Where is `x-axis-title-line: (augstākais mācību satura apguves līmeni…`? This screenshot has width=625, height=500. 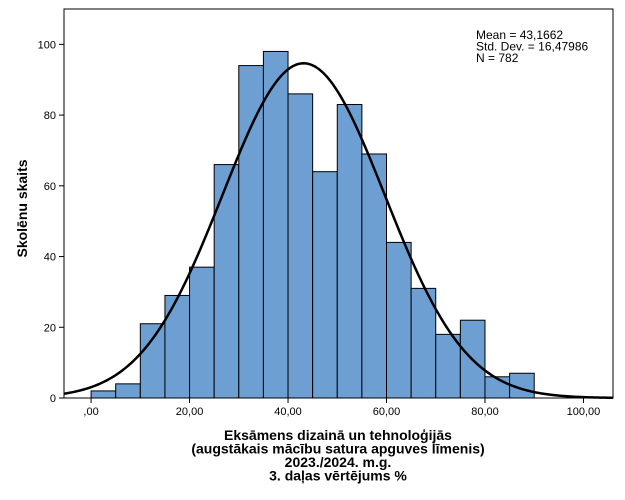
x-axis-title-line: (augstākais mācību satura apguves līmeni… is located at coordinates (337, 449).